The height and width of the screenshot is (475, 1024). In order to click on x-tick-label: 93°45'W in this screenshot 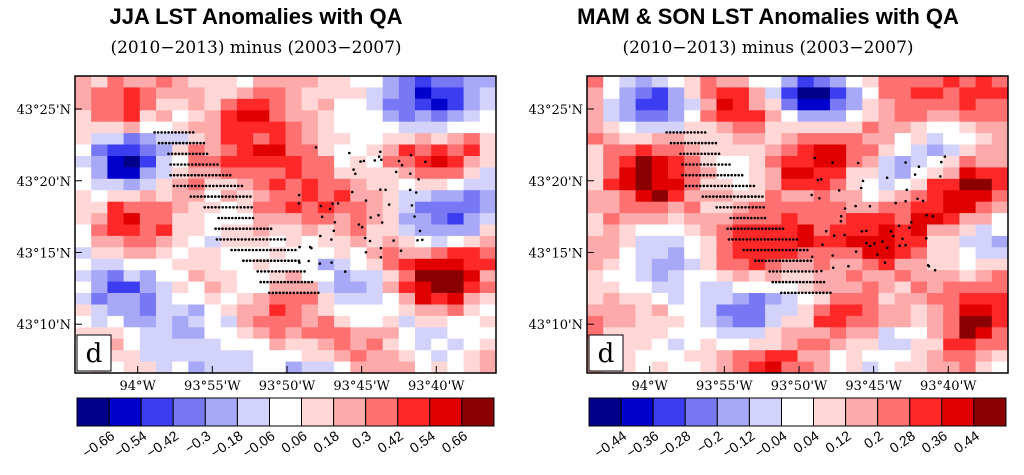, I will do `click(873, 386)`.